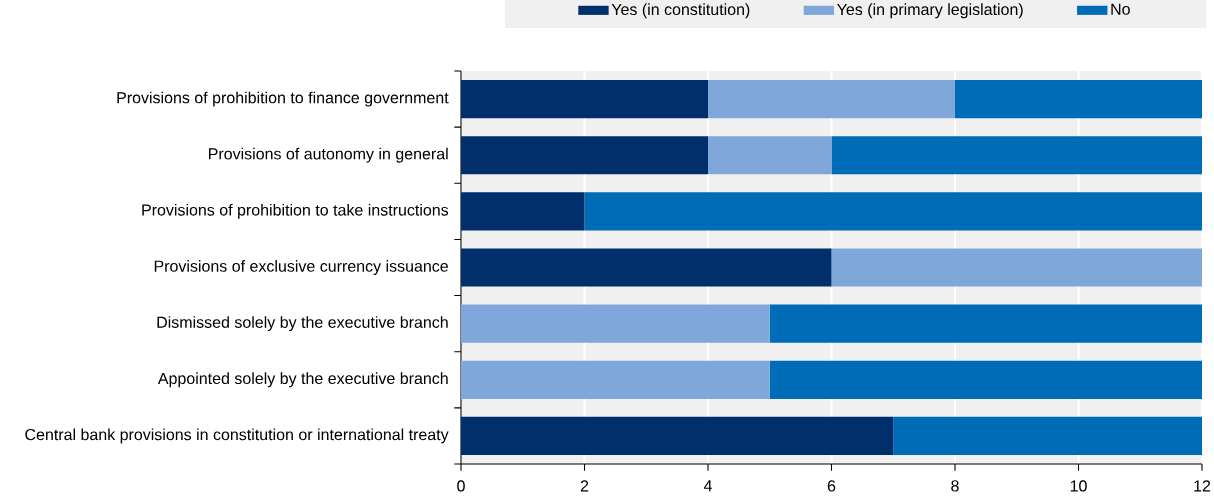 This screenshot has height=497, width=1214. I want to click on legend-label: Yes (in primary legislation), so click(930, 11).